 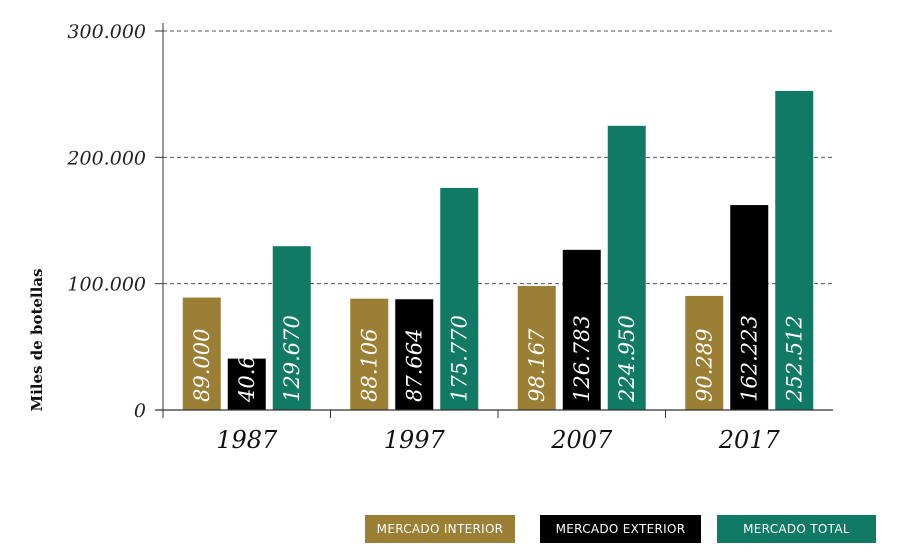 I want to click on data-label: 88.106, so click(x=369, y=365).